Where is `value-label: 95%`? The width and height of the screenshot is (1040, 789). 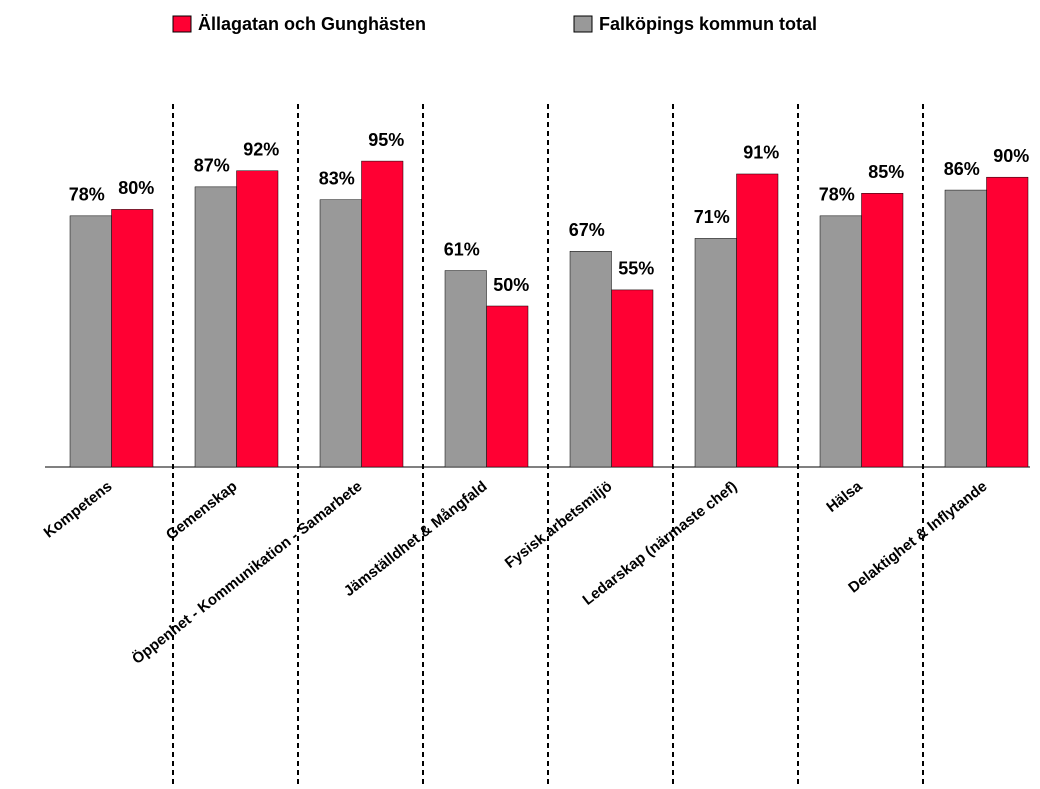 value-label: 95% is located at coordinates (386, 140).